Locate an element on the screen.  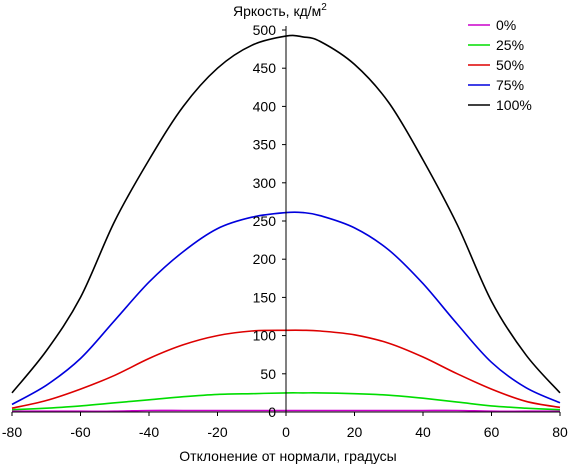
x-tick-label: 40 is located at coordinates (423, 432).